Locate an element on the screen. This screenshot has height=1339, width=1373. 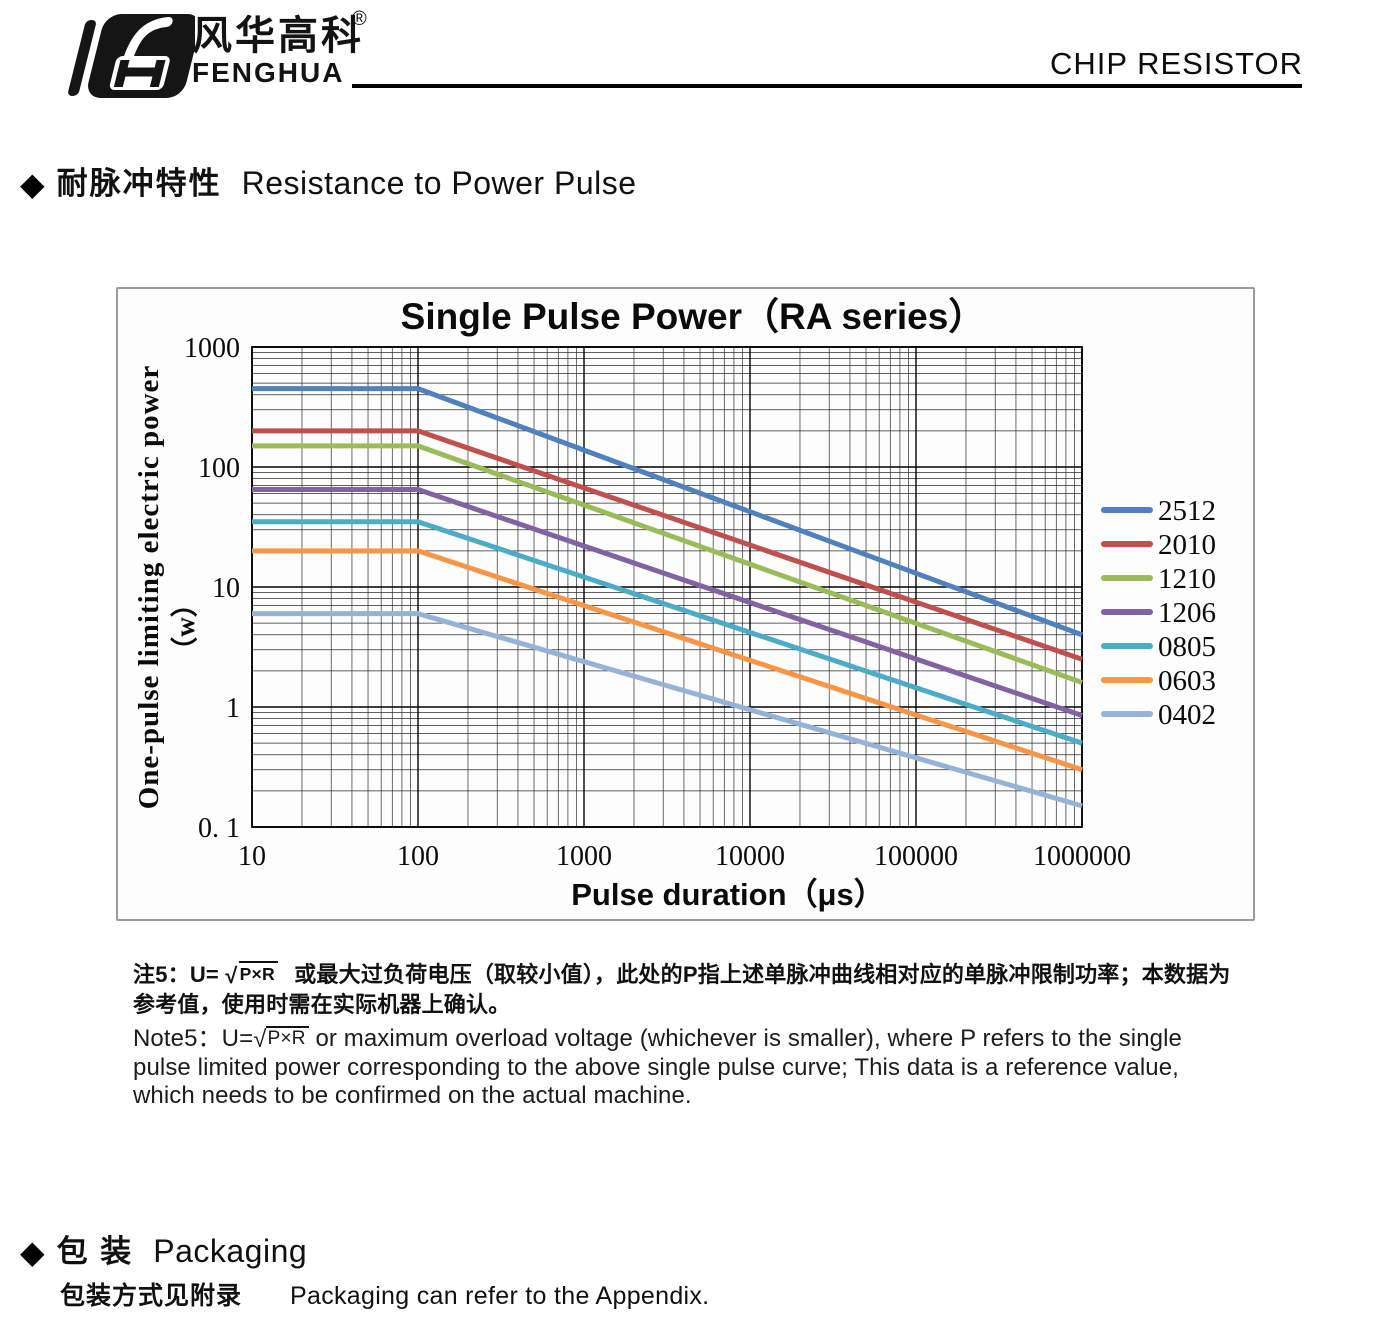
section-packaging-title-cn: 包 装 is located at coordinates (95, 1251).